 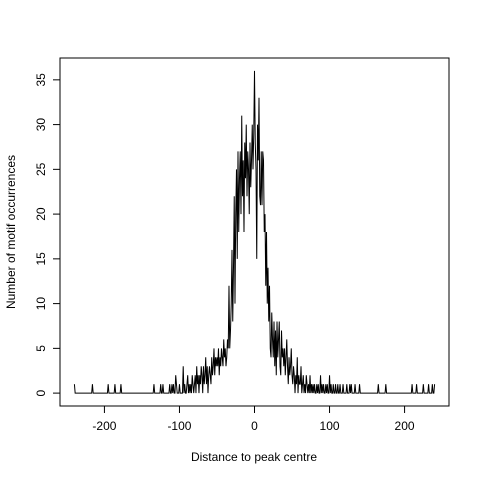 What do you see at coordinates (41, 259) in the screenshot?
I see `y-tick-label: 15` at bounding box center [41, 259].